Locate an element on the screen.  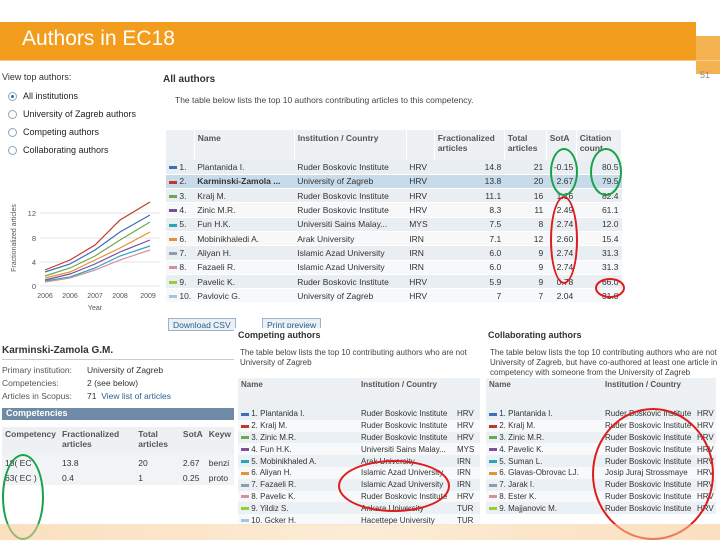
table-row: 4. Fun H.K. Universiti Sains Malay... MYS is located at coordinates (359, 449).